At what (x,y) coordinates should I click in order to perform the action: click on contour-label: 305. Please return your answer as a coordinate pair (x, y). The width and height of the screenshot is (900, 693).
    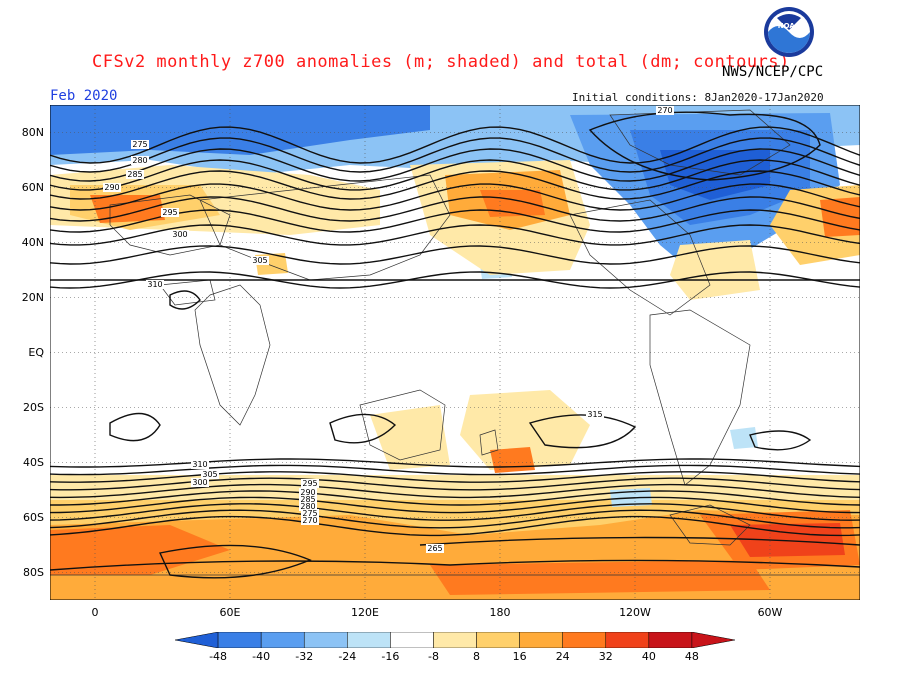
    Looking at the image, I should click on (259, 260).